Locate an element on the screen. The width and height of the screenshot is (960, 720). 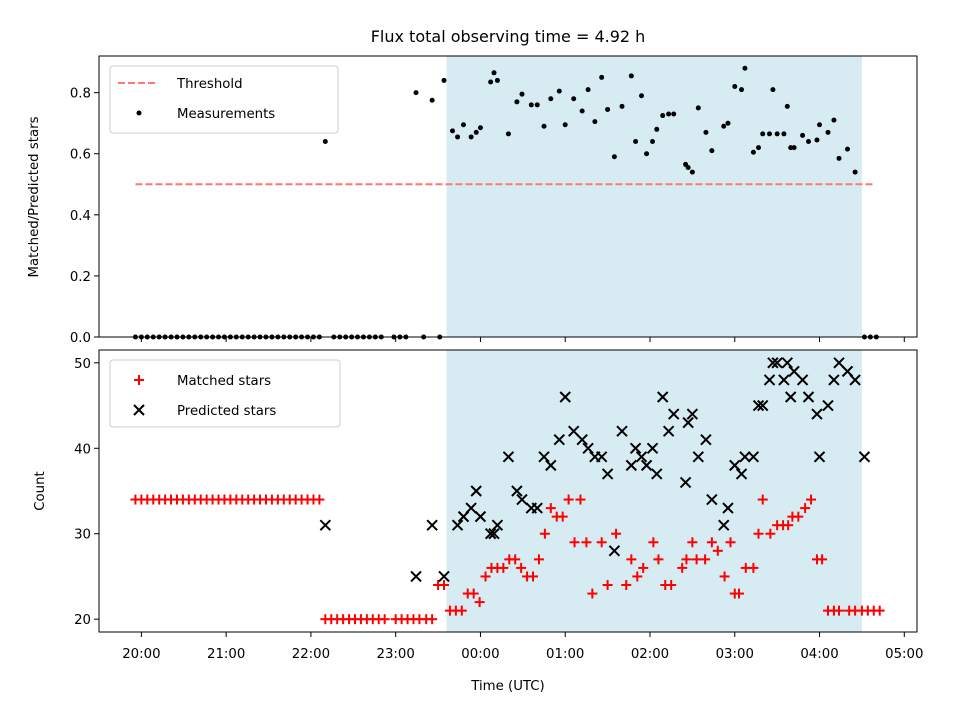
legend-predicted-label: Predicted stars is located at coordinates (226, 411).